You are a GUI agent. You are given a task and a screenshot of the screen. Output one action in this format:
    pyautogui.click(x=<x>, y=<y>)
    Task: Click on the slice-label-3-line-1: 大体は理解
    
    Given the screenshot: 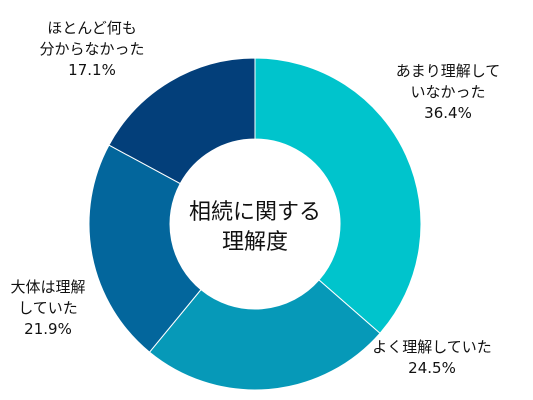 What is the action you would take?
    pyautogui.click(x=47, y=287)
    